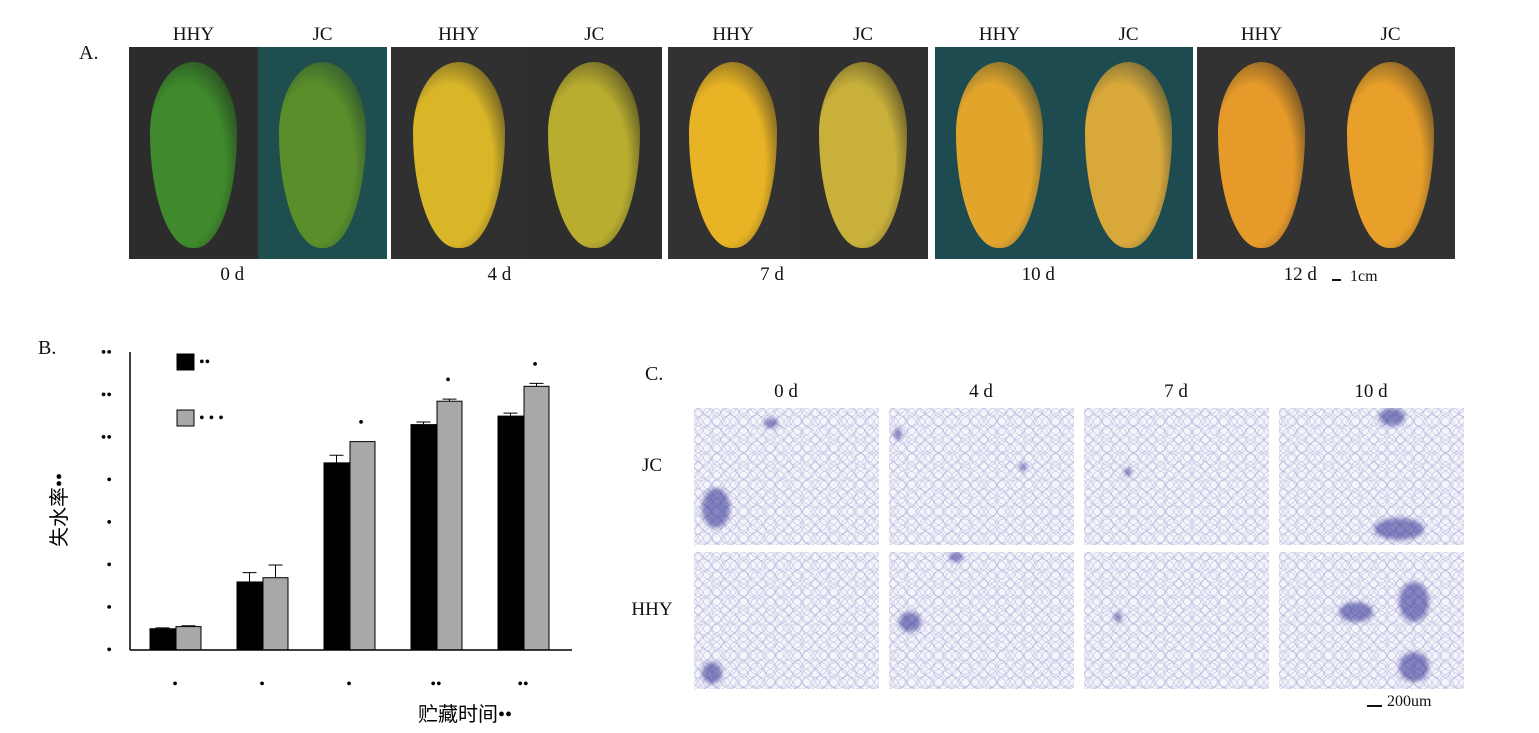 This screenshot has height=733, width=1539. I want to click on scale-label-1cm: 1cm, so click(1364, 276).